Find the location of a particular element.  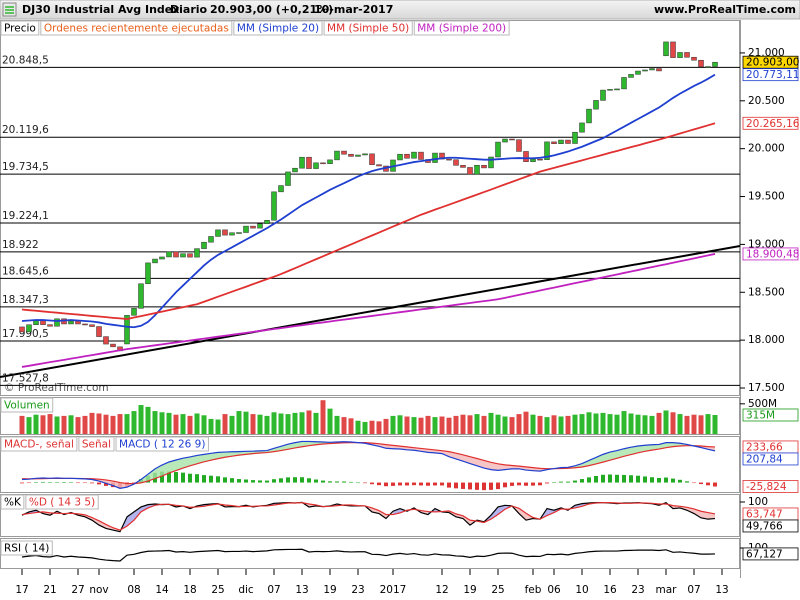

support-level-label: 17.990,5 is located at coordinates (25, 334).